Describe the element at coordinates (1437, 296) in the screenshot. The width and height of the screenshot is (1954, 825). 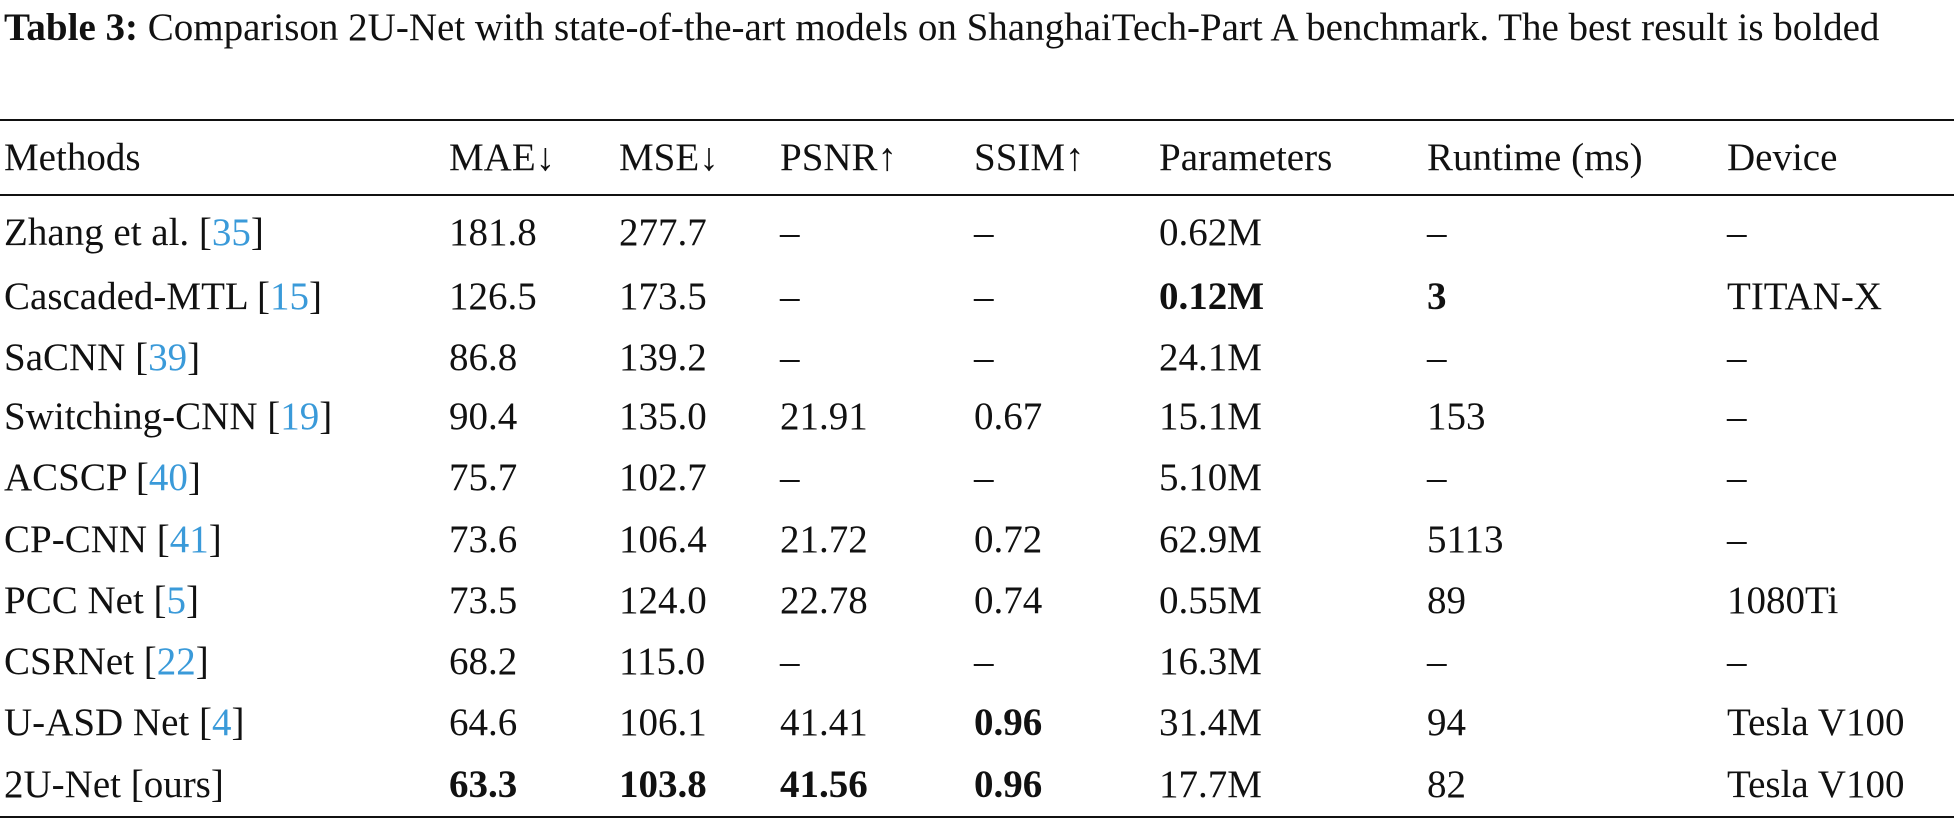
I see `table-cell: 3` at that location.